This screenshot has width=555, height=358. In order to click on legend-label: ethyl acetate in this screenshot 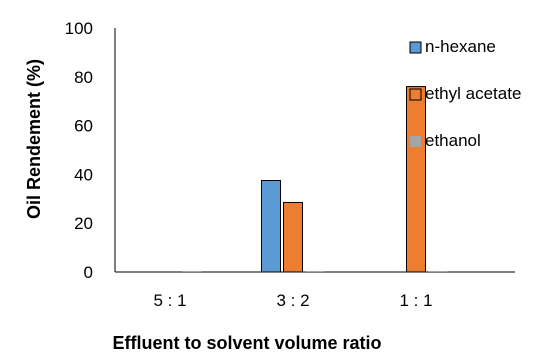, I will do `click(473, 93)`.